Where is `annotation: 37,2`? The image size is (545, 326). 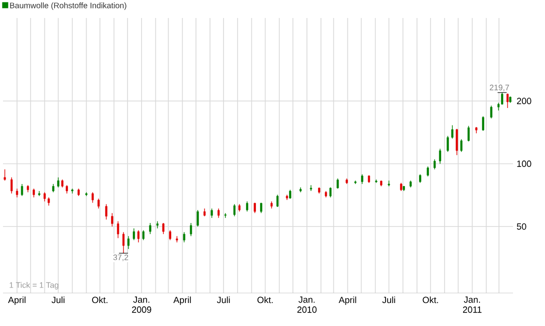 annotation: 37,2 is located at coordinates (120, 258).